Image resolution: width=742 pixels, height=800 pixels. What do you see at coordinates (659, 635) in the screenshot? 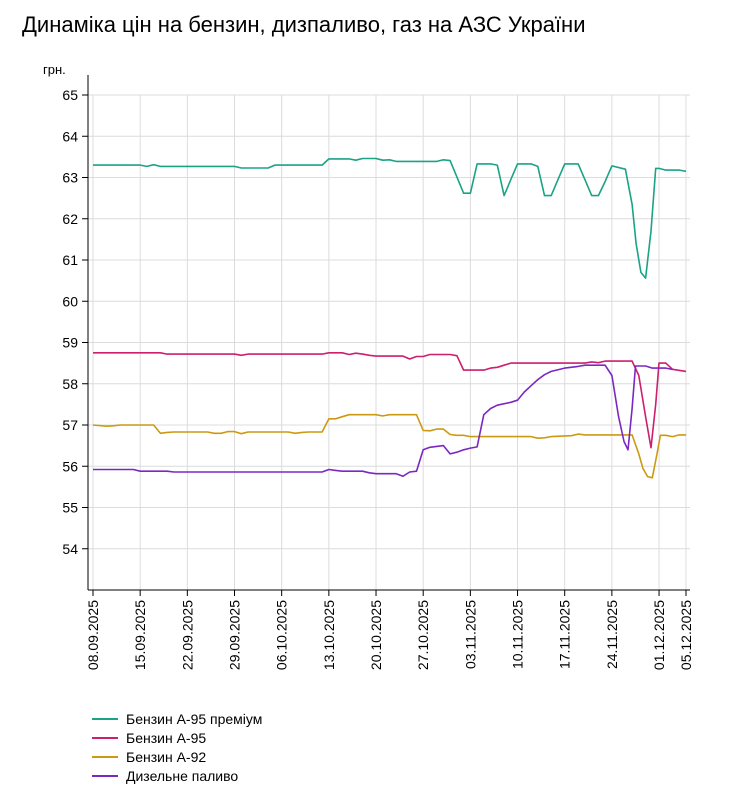
I see `x-tick-label: 01.12.2025` at bounding box center [659, 635].